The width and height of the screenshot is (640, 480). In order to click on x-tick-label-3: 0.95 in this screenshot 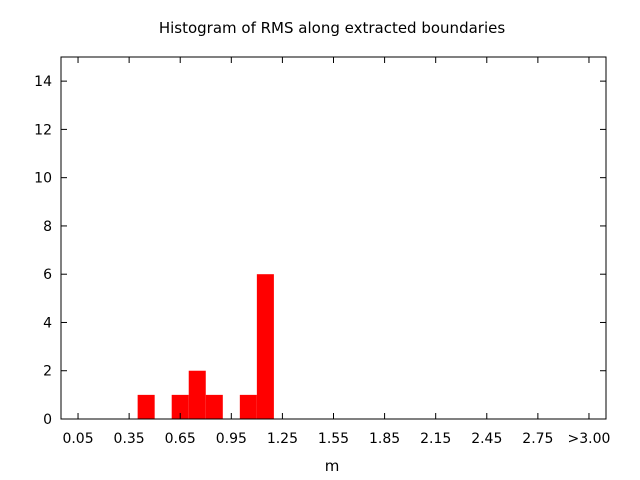, I will do `click(231, 439)`.